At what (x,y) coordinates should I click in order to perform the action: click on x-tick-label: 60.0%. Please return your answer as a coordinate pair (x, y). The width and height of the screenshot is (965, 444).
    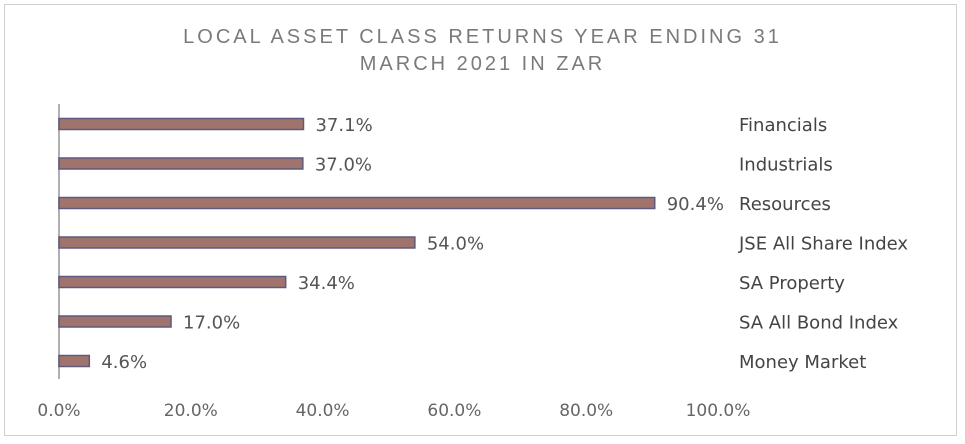
    Looking at the image, I should click on (454, 411).